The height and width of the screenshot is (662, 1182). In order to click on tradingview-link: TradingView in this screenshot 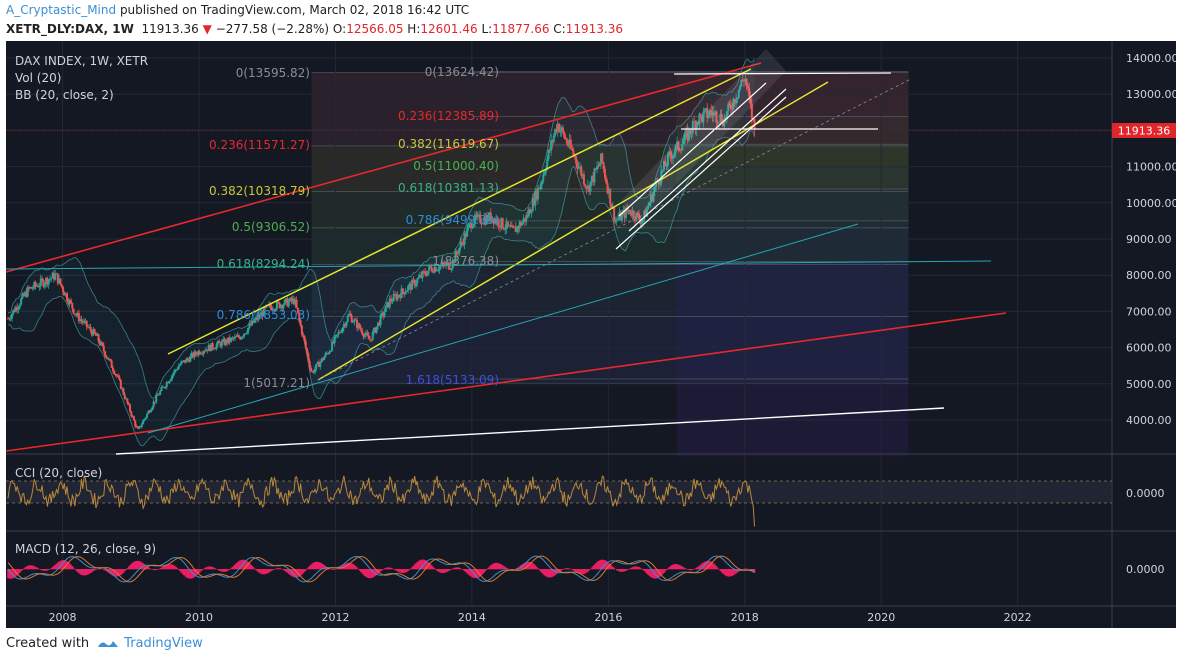, I will do `click(150, 643)`.